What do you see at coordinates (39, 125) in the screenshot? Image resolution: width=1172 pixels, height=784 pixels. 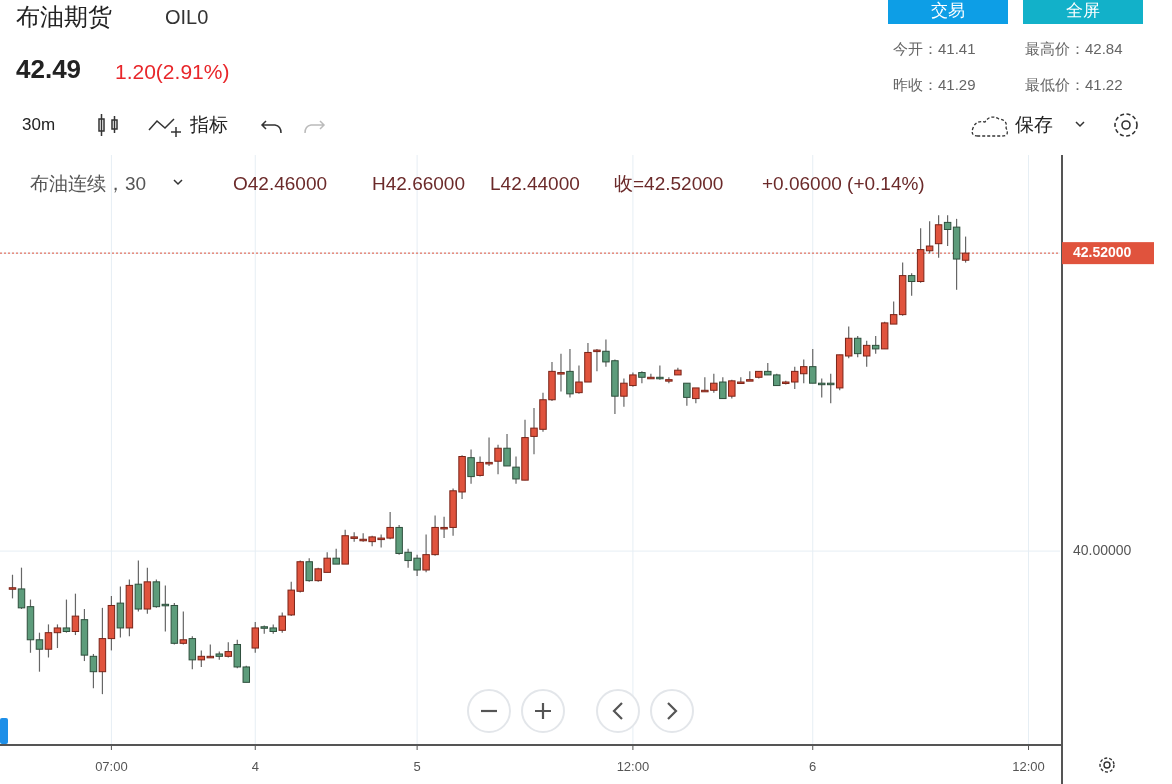 I see `text: 30m` at bounding box center [39, 125].